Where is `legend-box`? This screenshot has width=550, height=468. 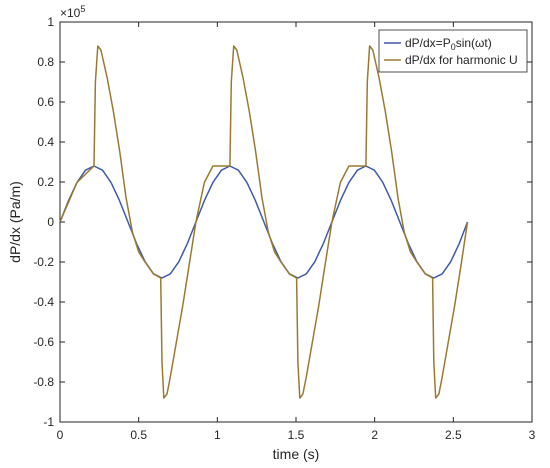 legend-box is located at coordinates (453, 51).